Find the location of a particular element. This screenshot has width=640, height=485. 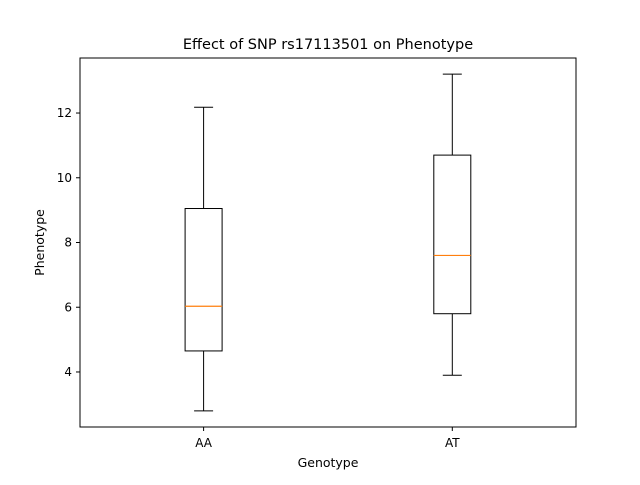

y-tick-label: 6 is located at coordinates (68, 307).